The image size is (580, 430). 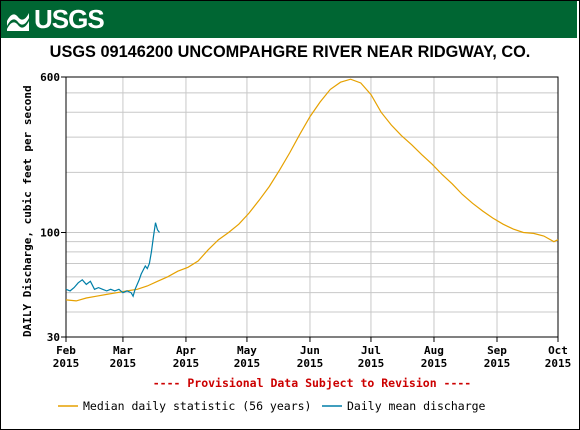 What do you see at coordinates (197, 406) in the screenshot?
I see `legend-label-0: Median daily statistic (56 years)` at bounding box center [197, 406].